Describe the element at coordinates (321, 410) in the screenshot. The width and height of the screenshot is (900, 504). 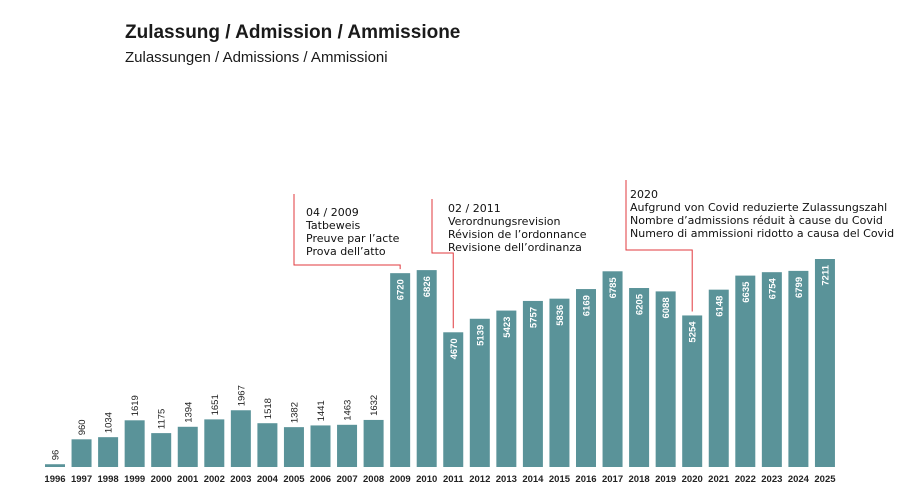
I see `value-label-2006: 1441` at that location.